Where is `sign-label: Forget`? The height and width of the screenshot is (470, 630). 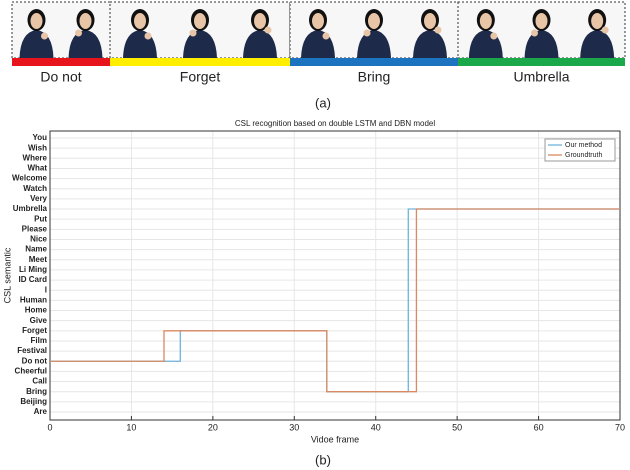
sign-label: Forget is located at coordinates (200, 77).